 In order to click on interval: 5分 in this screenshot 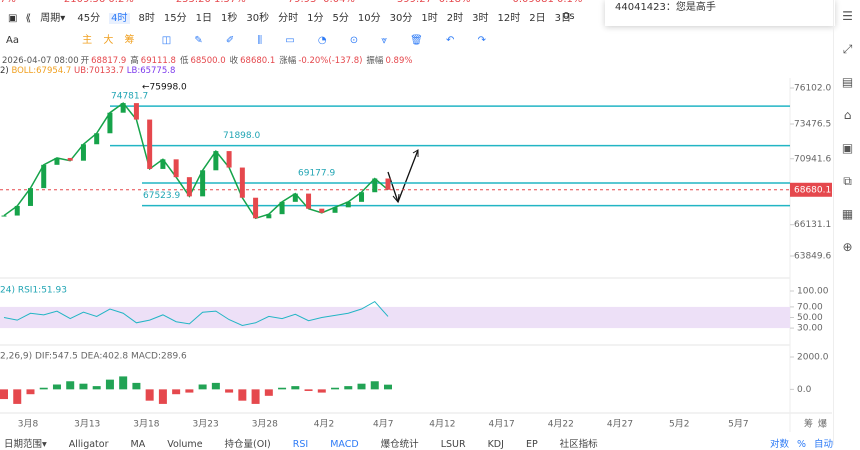, I will do `click(340, 18)`.